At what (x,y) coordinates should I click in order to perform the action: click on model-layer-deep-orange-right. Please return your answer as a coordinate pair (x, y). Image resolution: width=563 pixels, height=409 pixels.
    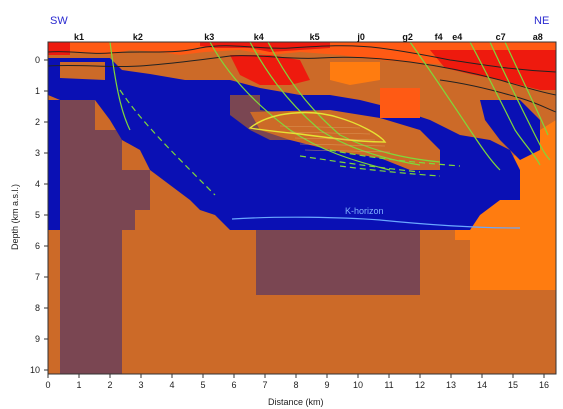
    Looking at the image, I should click on (528, 250).